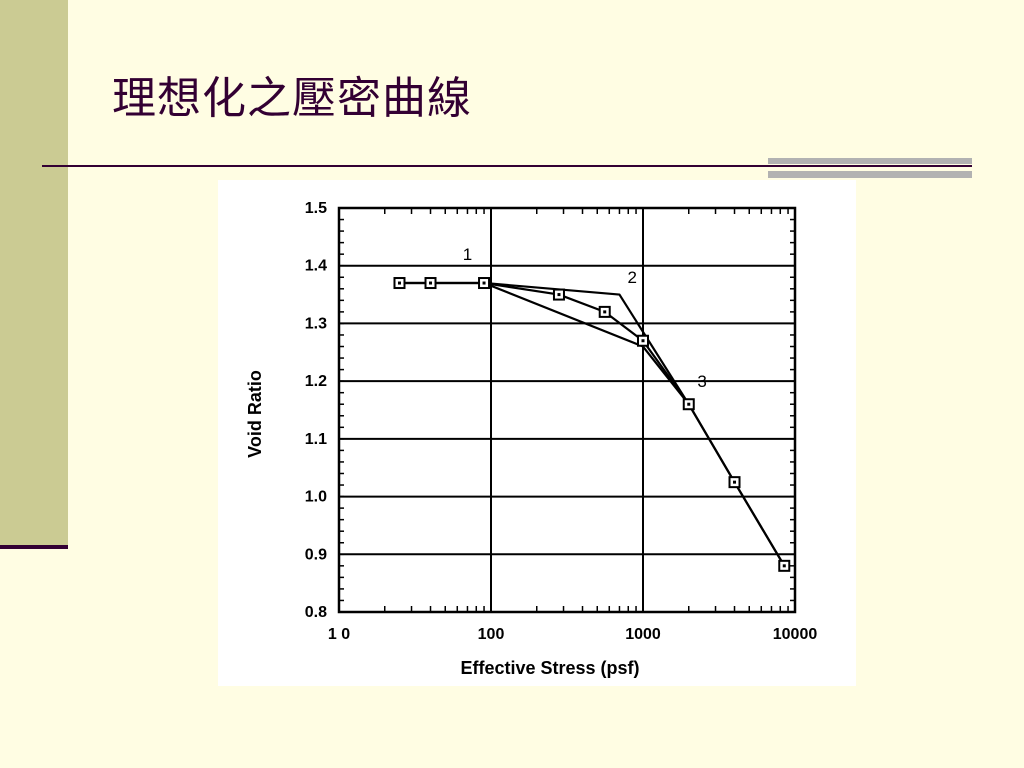 This screenshot has height=768, width=1024. I want to click on sidebar-accent, so click(34, 272).